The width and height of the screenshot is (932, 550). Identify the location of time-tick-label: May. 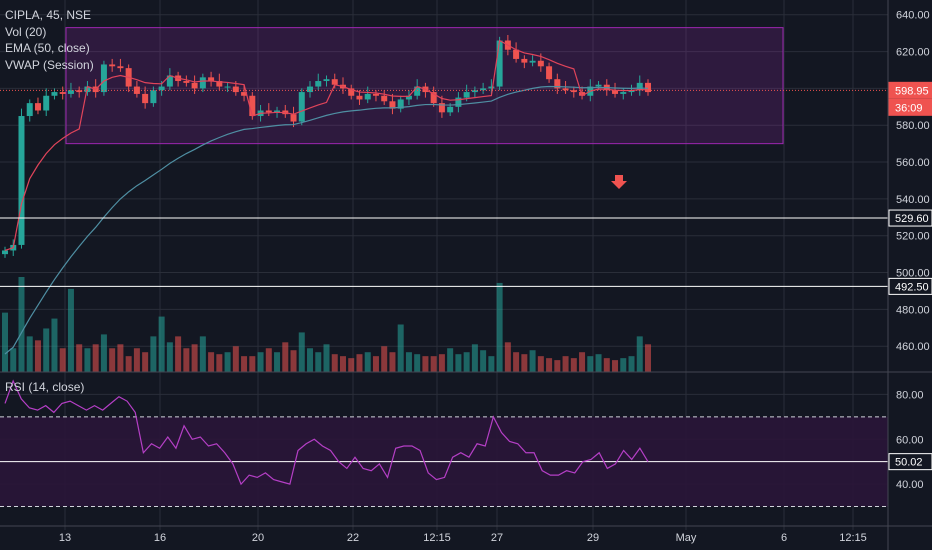
(686, 538).